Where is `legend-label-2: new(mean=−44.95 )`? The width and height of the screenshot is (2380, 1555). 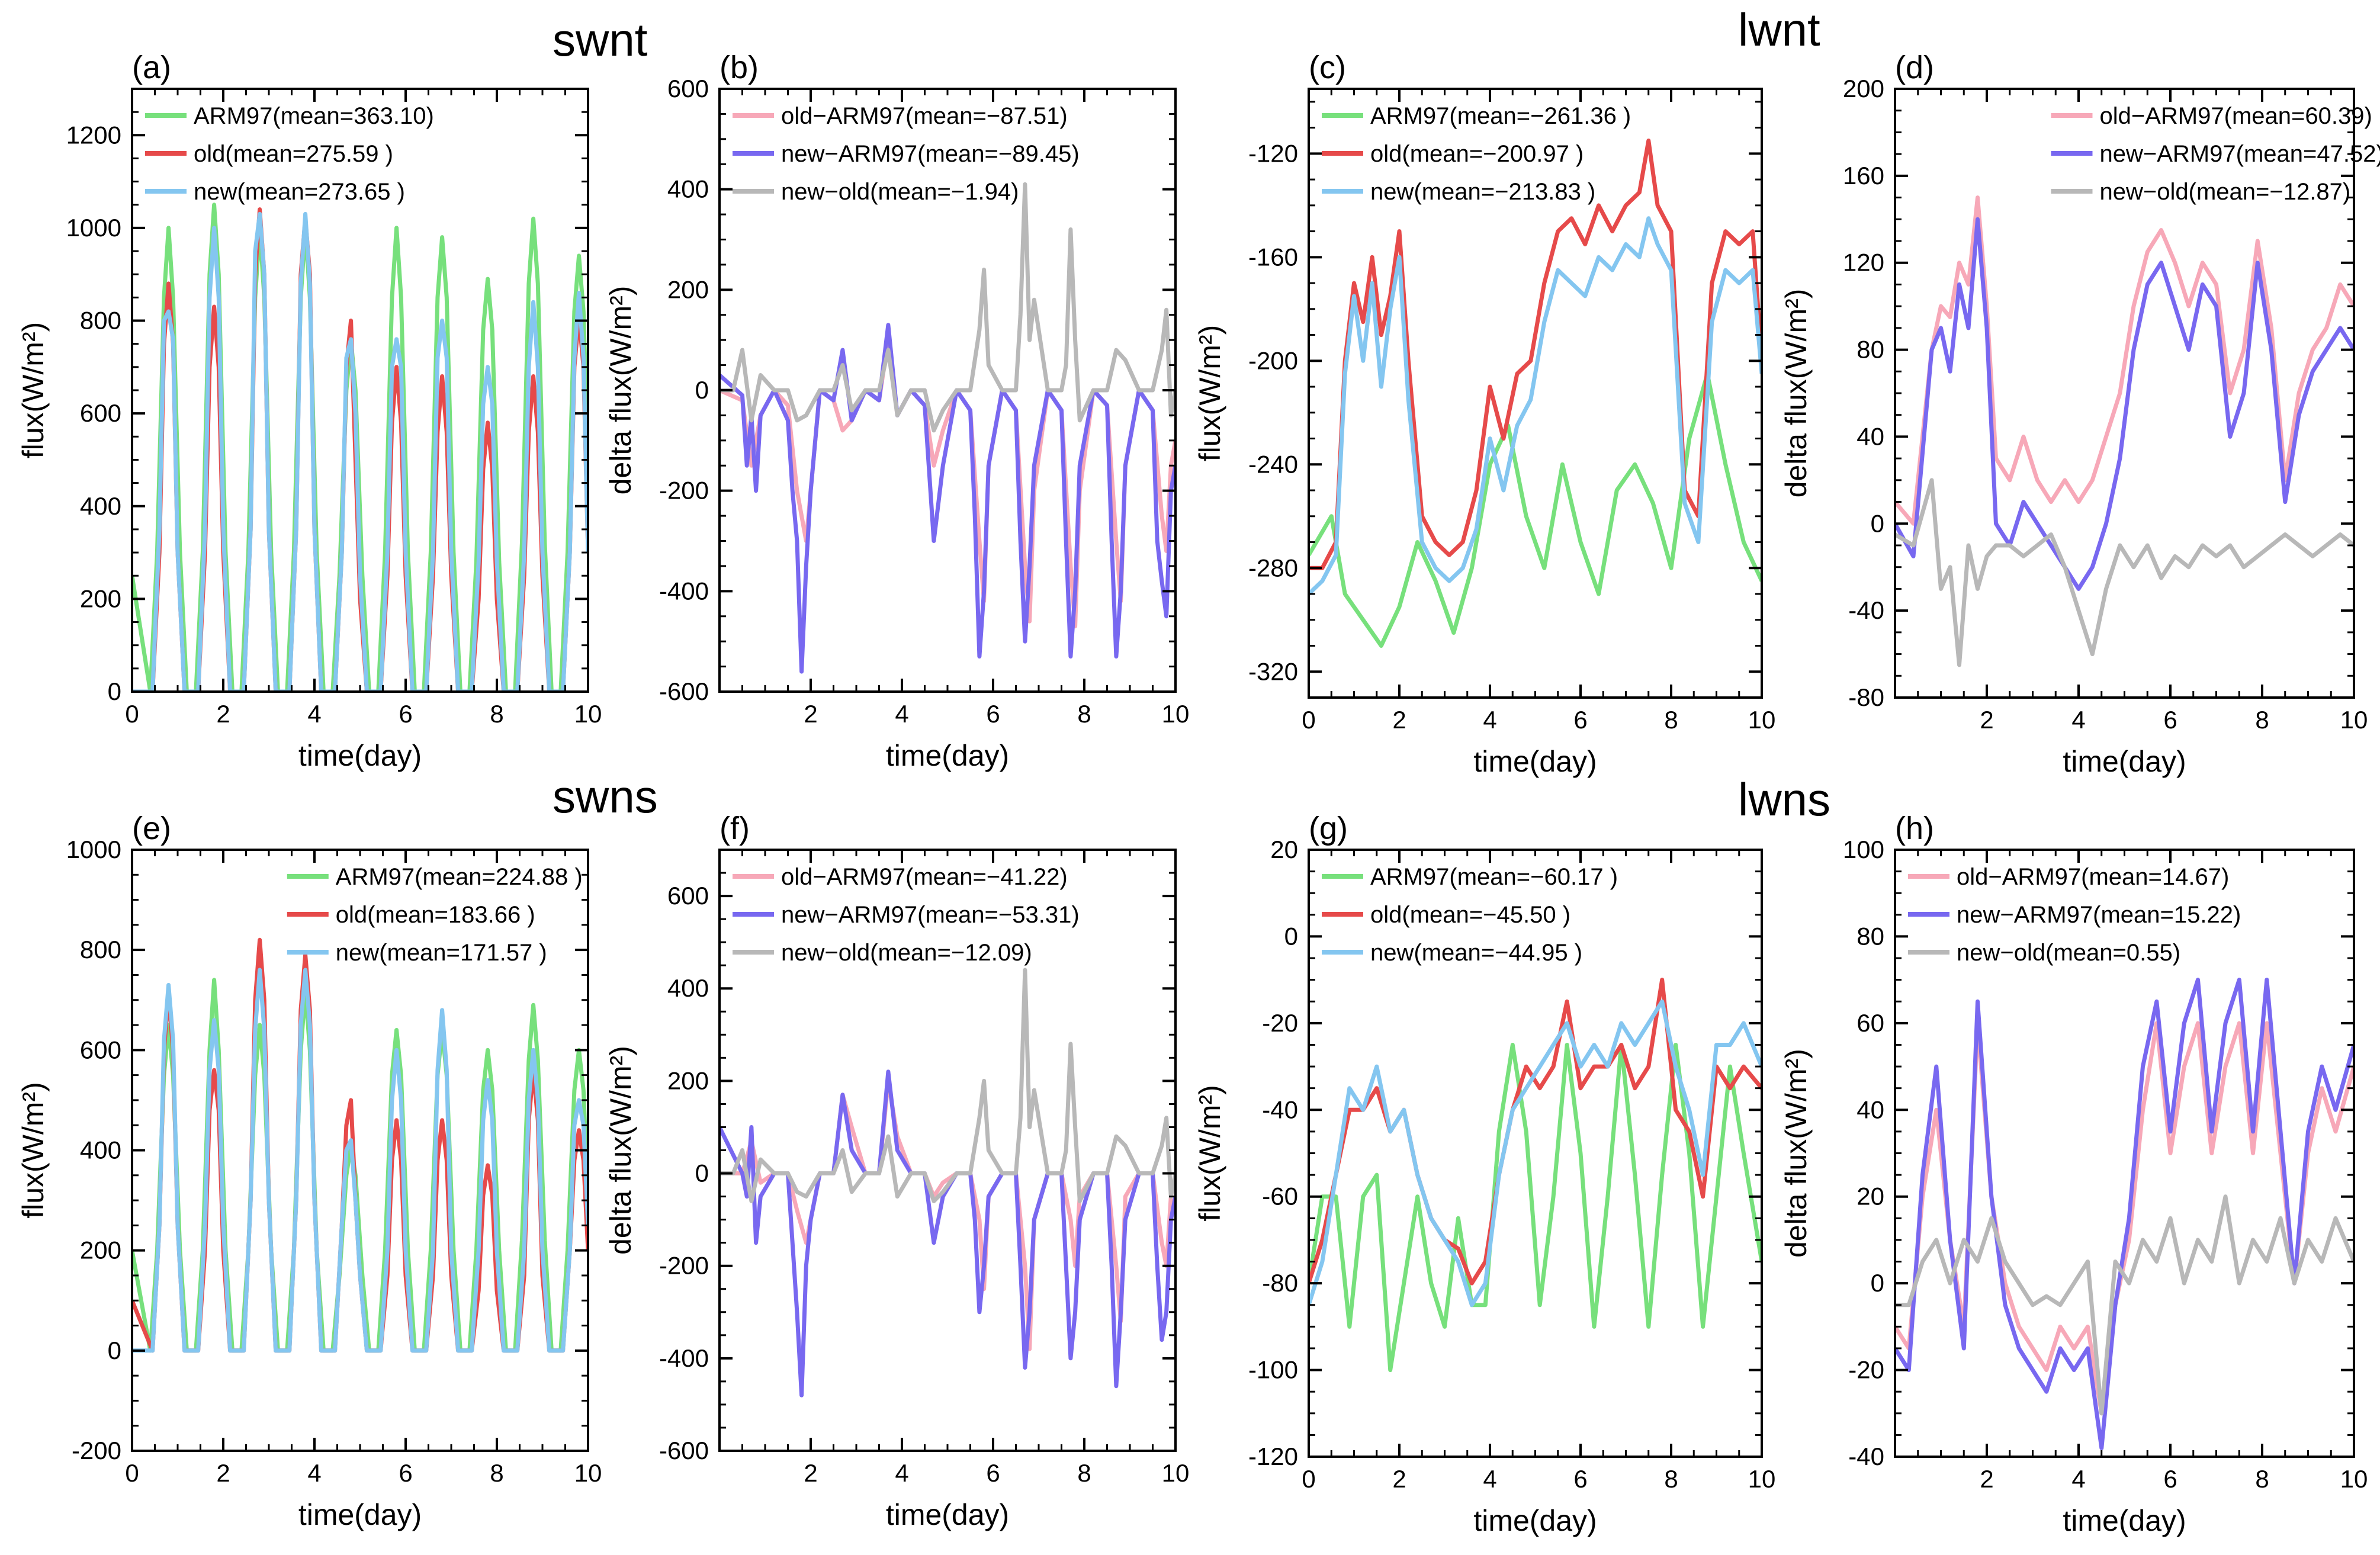
legend-label-2: new(mean=−44.95 ) is located at coordinates (1476, 953).